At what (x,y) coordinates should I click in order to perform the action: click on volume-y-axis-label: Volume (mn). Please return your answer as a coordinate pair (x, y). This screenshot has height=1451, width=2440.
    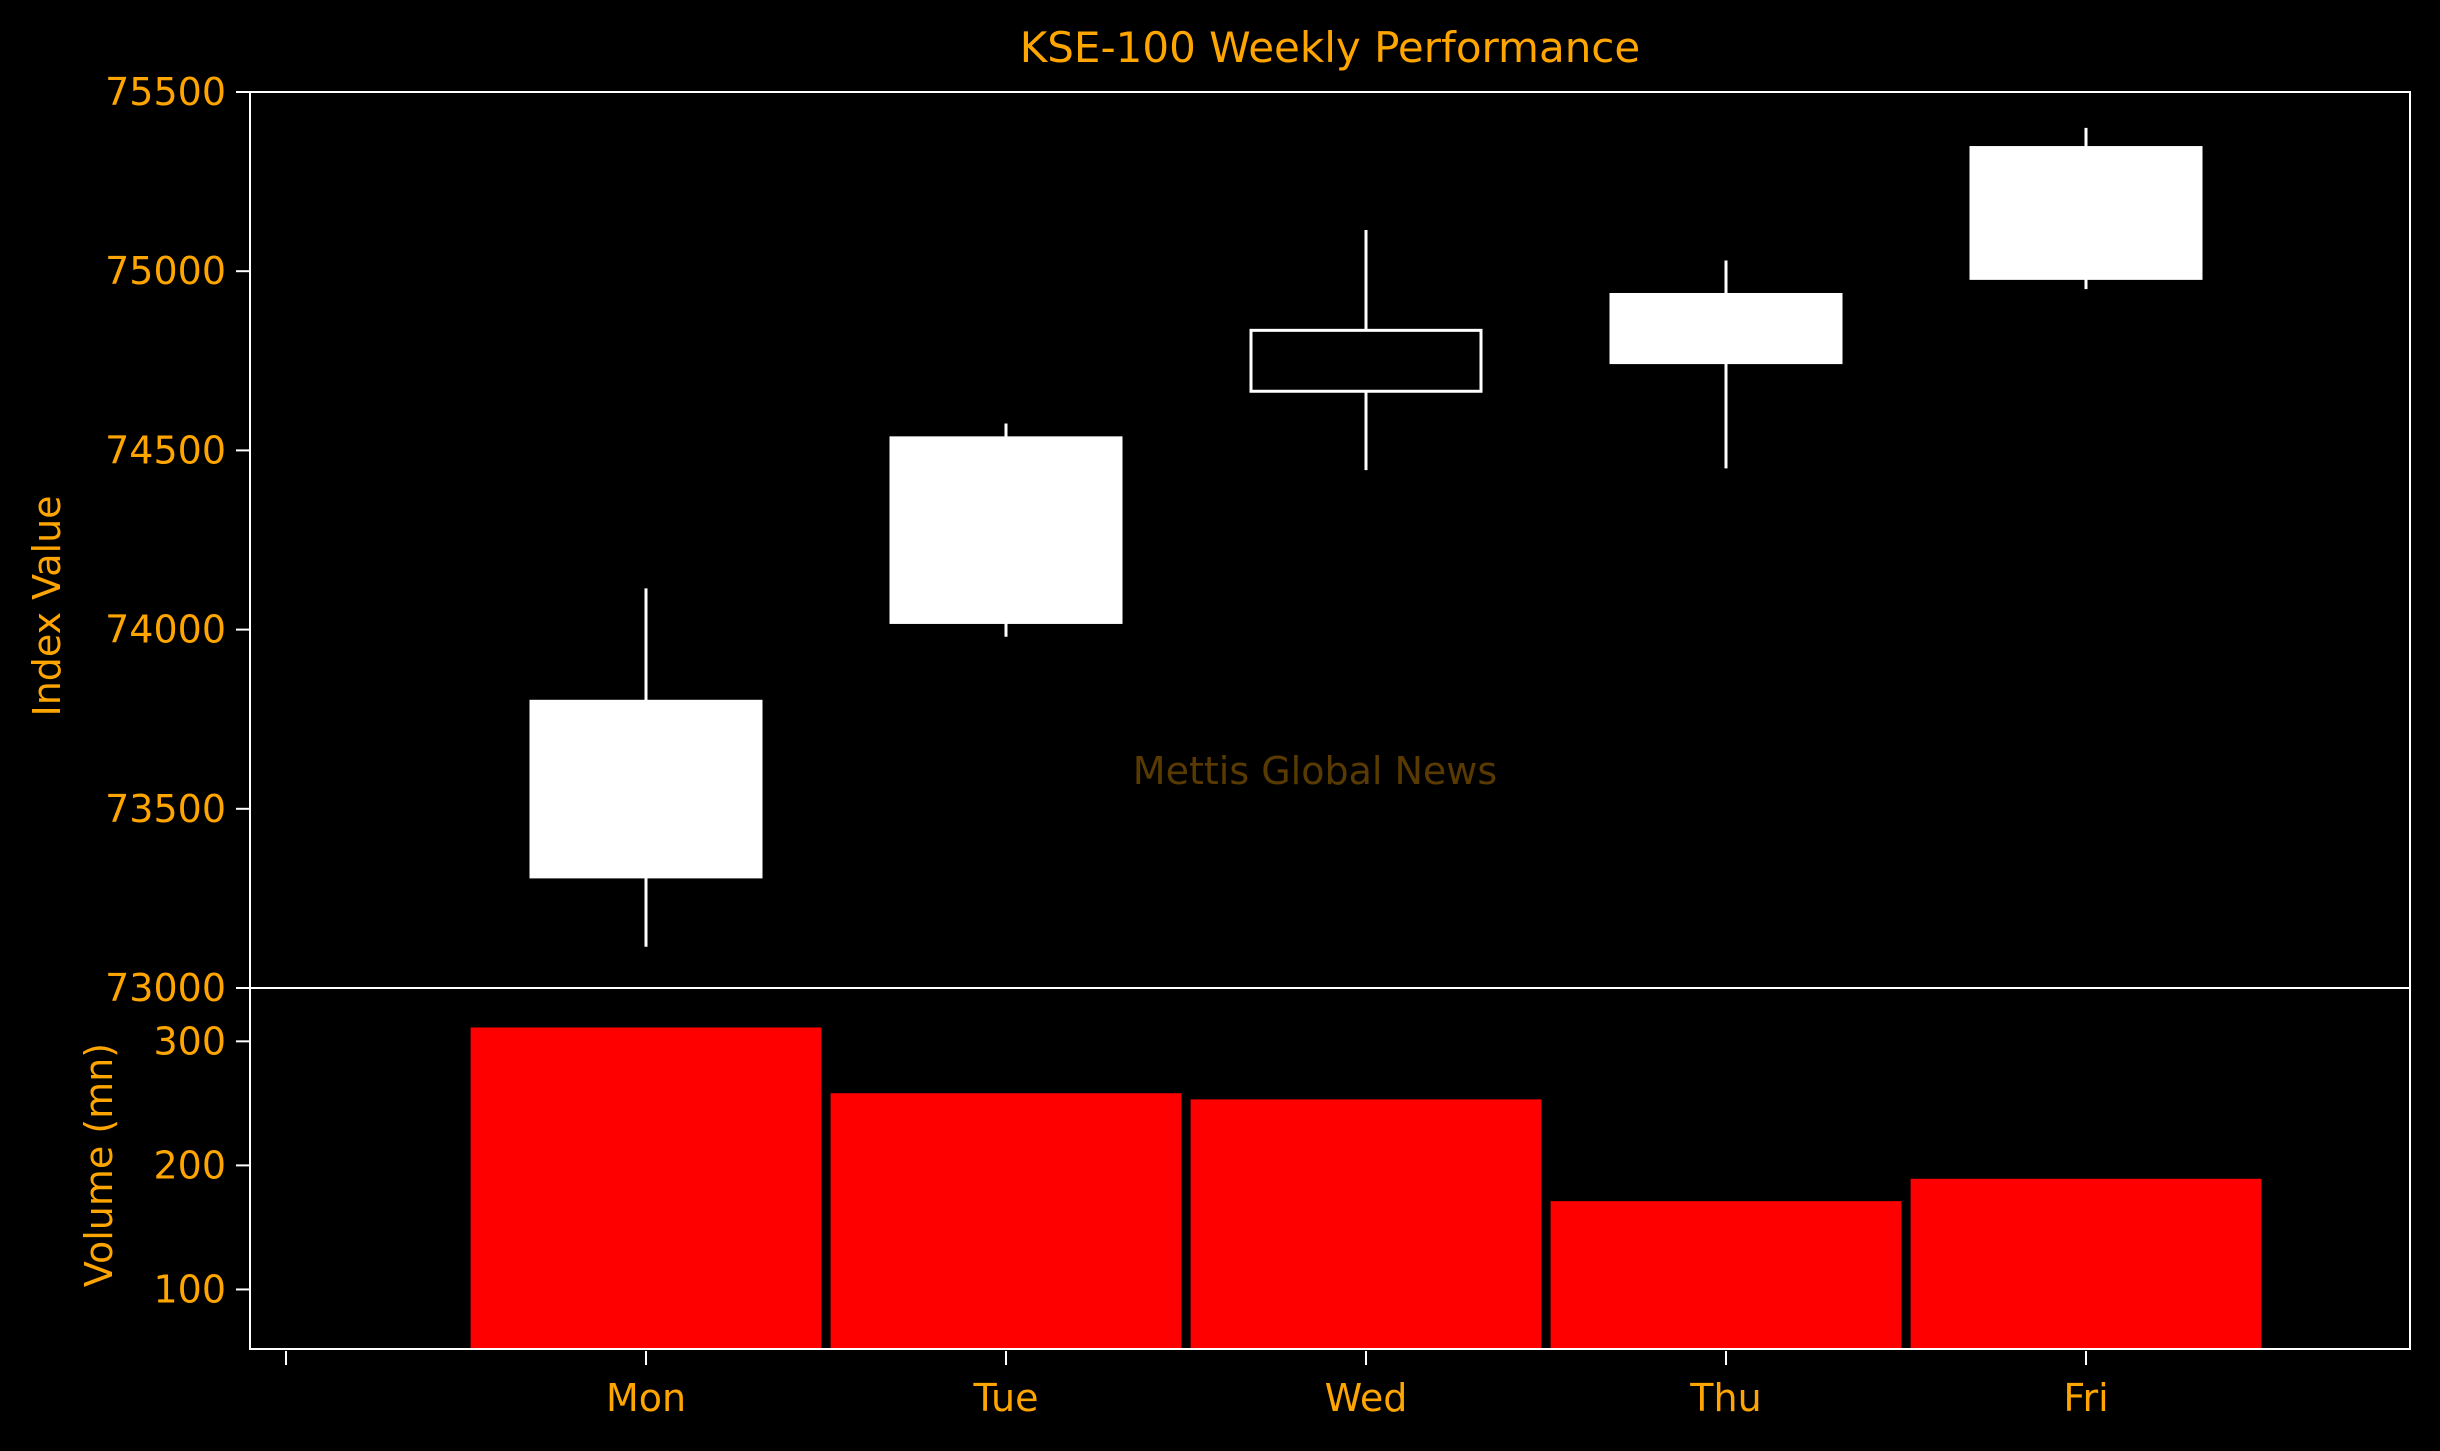
    Looking at the image, I should click on (99, 1165).